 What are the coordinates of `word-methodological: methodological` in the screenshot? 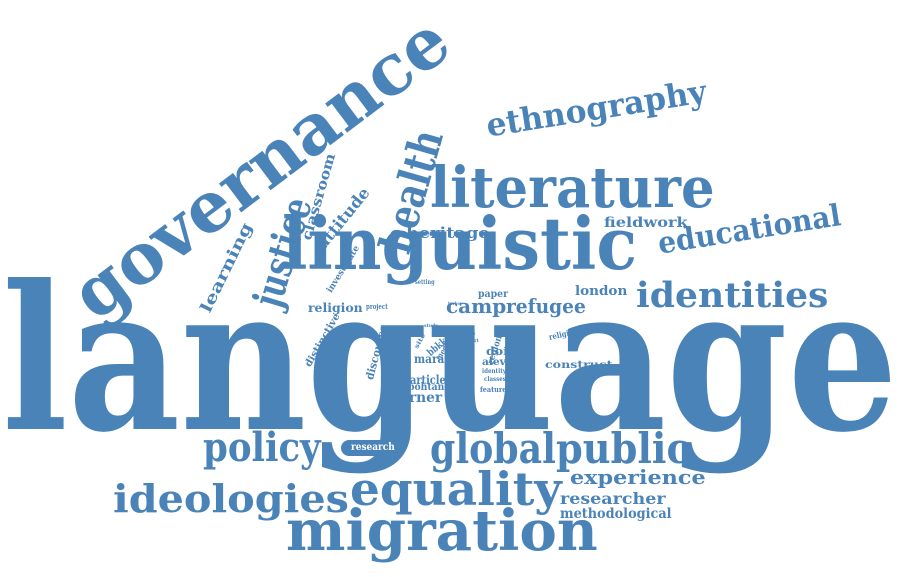 It's located at (616, 514).